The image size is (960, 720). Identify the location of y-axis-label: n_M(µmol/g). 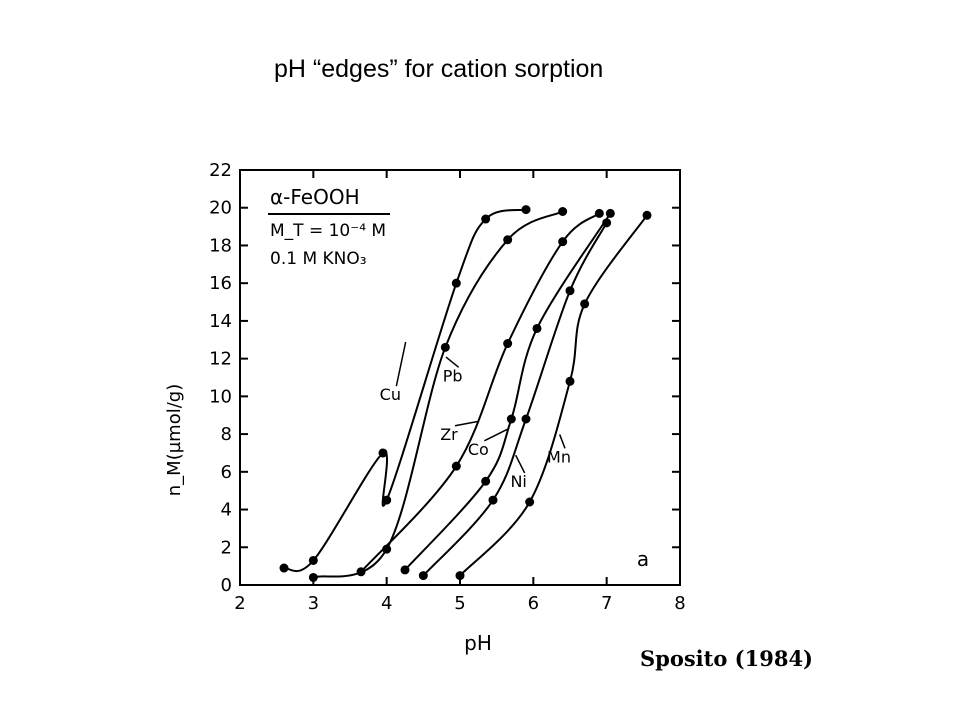
(174, 440).